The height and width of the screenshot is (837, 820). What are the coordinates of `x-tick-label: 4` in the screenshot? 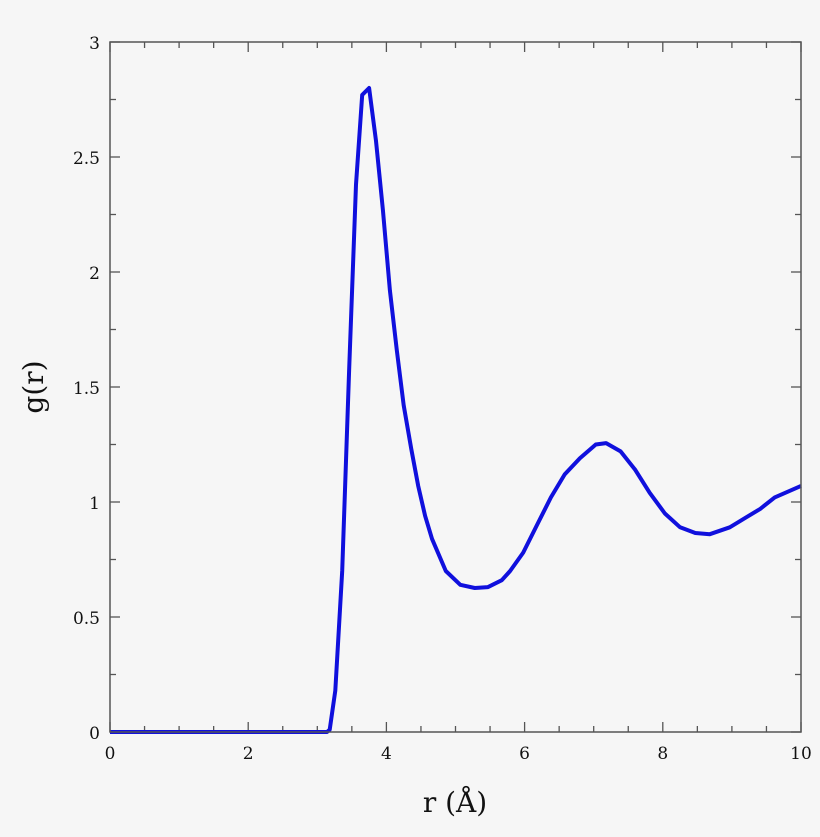 It's located at (386, 754).